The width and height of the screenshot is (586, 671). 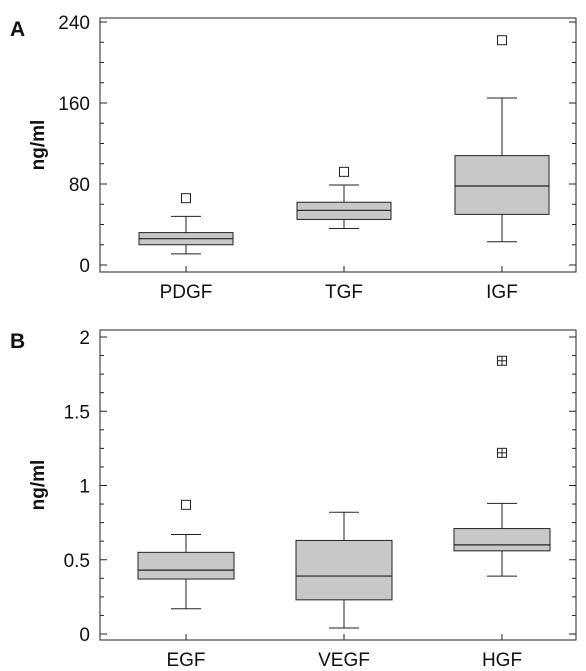 What do you see at coordinates (84, 338) in the screenshot?
I see `y-tick-label: 2` at bounding box center [84, 338].